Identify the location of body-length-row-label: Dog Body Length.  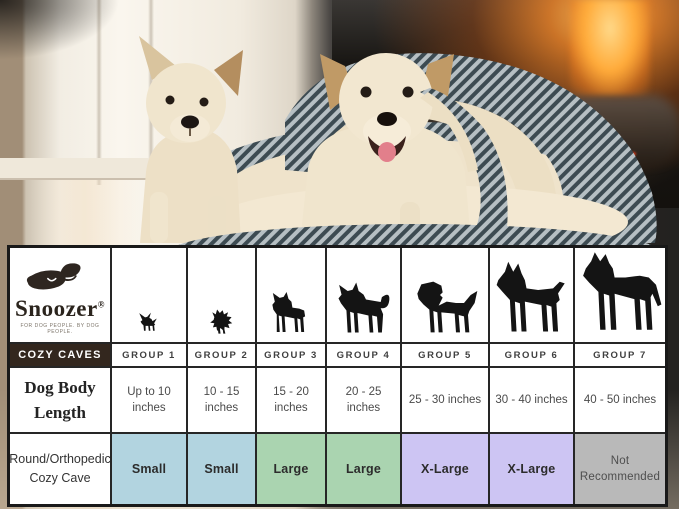
(60, 400).